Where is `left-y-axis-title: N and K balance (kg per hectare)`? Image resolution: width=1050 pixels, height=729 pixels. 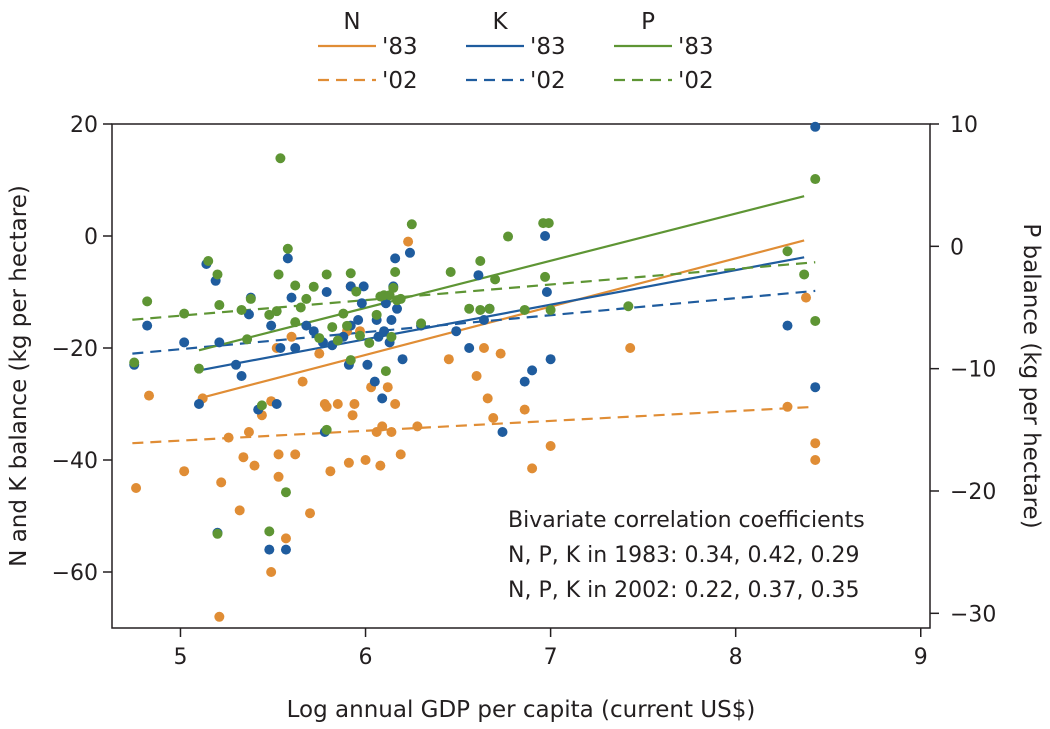
left-y-axis-title: N and K balance (kg per hectare) is located at coordinates (19, 376).